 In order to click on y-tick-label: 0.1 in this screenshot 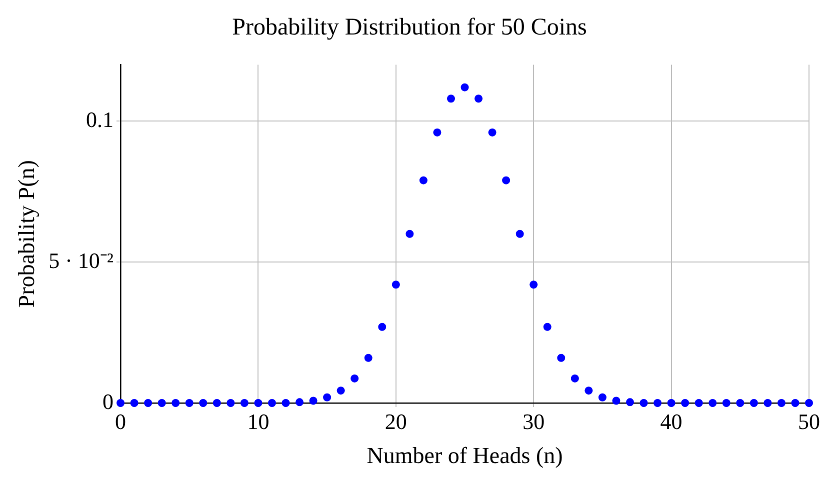, I will do `click(100, 119)`.